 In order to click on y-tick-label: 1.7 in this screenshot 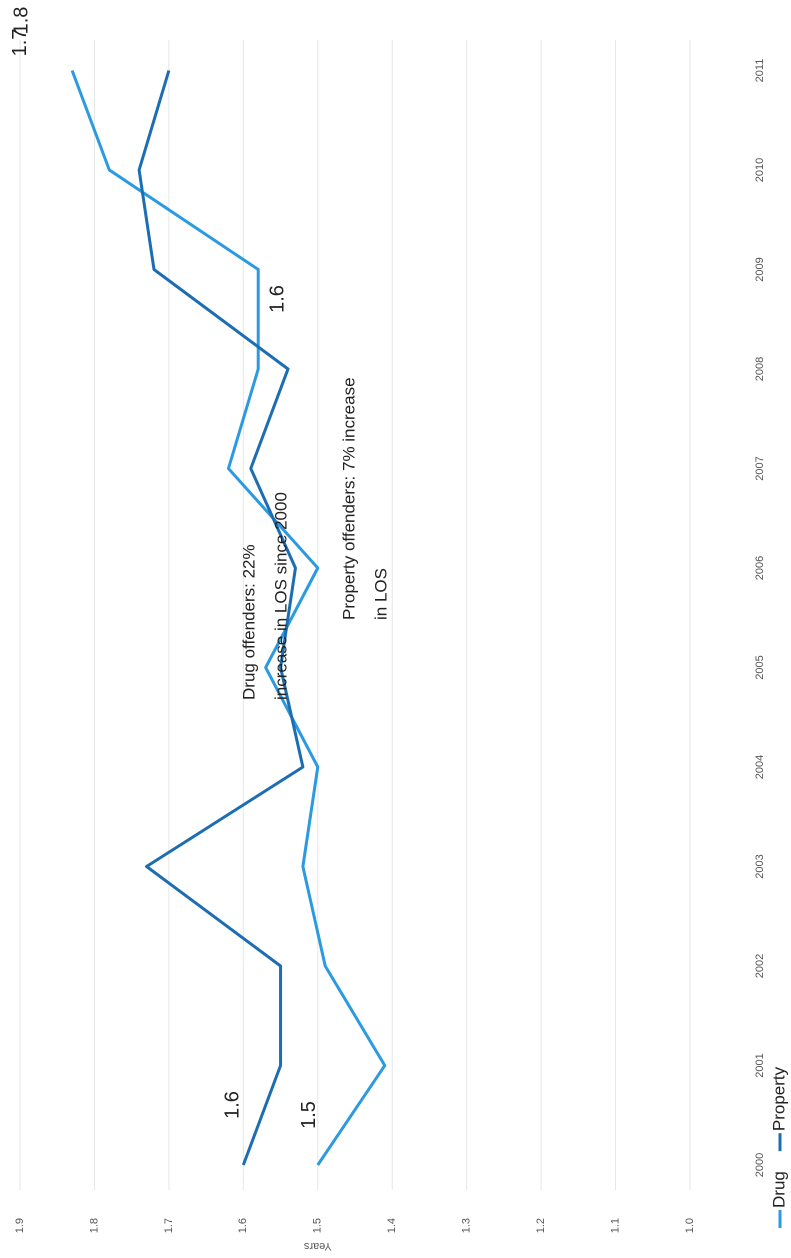, I will do `click(169, 1225)`.